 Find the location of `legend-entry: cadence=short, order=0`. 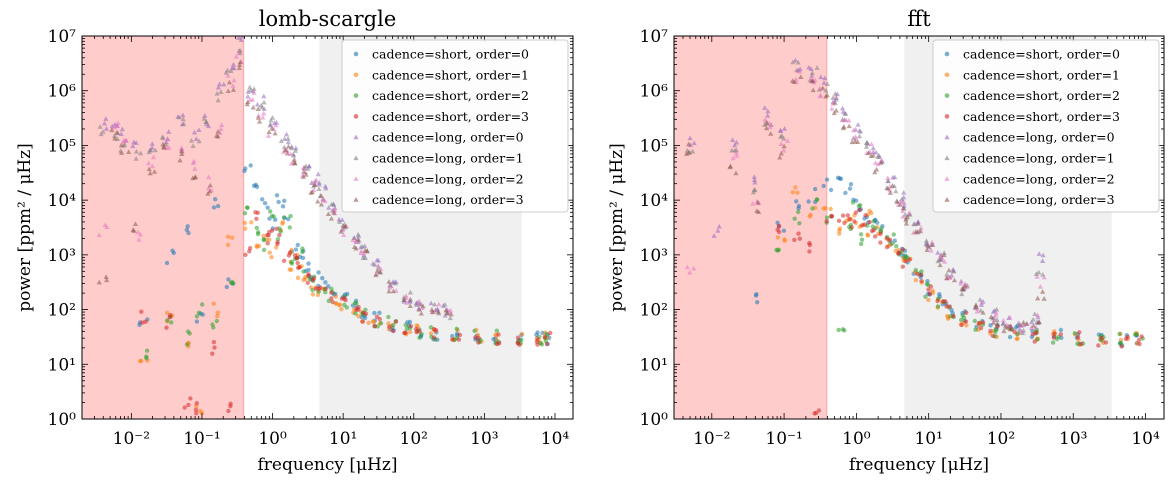

legend-entry: cadence=short, order=0 is located at coordinates (1041, 54).